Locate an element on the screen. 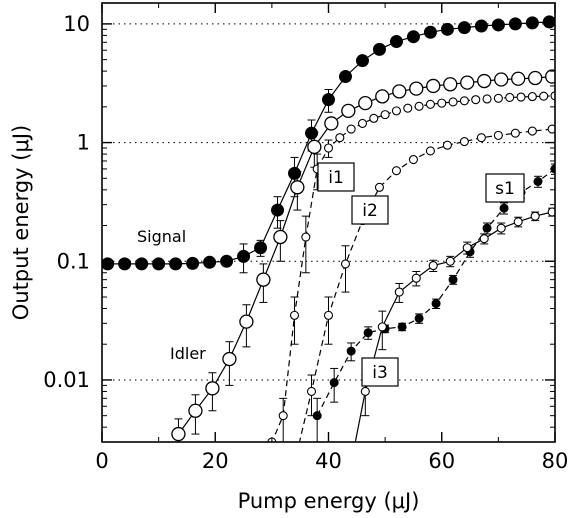 The image size is (569, 518). y-tick-label: 1 is located at coordinates (83, 143).